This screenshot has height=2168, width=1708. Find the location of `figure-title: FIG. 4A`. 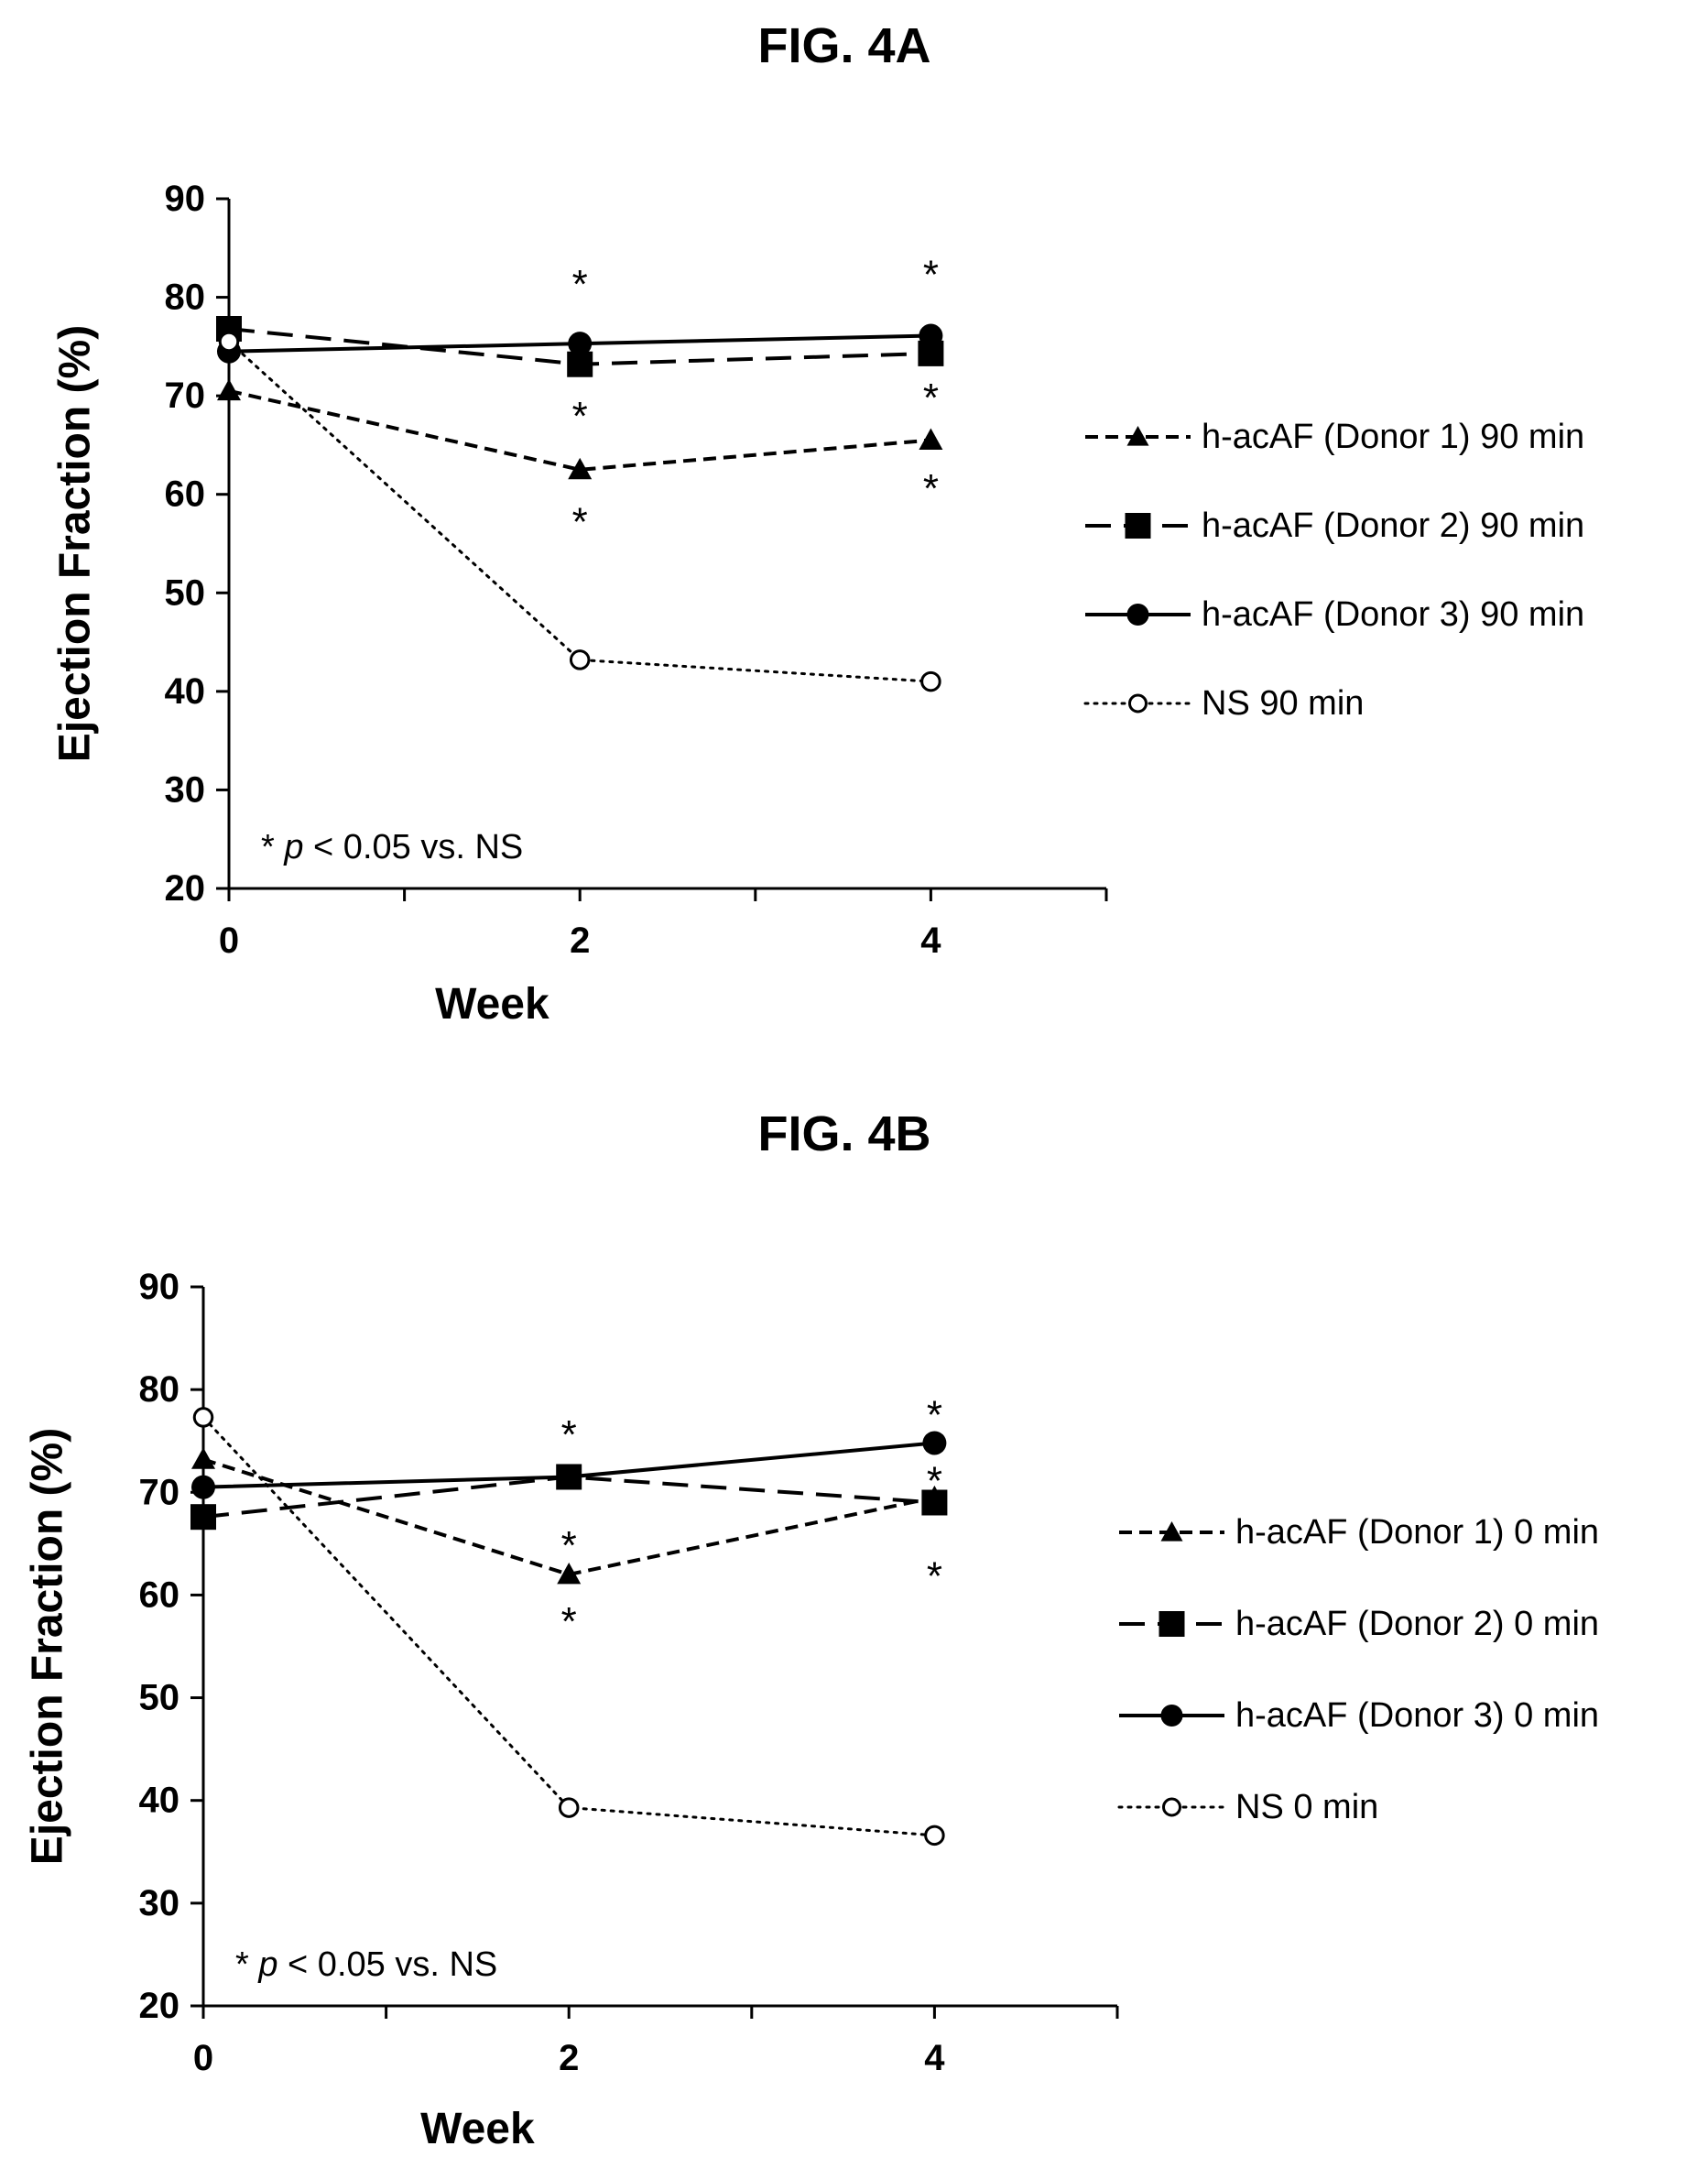

figure-title: FIG. 4A is located at coordinates (843, 45).